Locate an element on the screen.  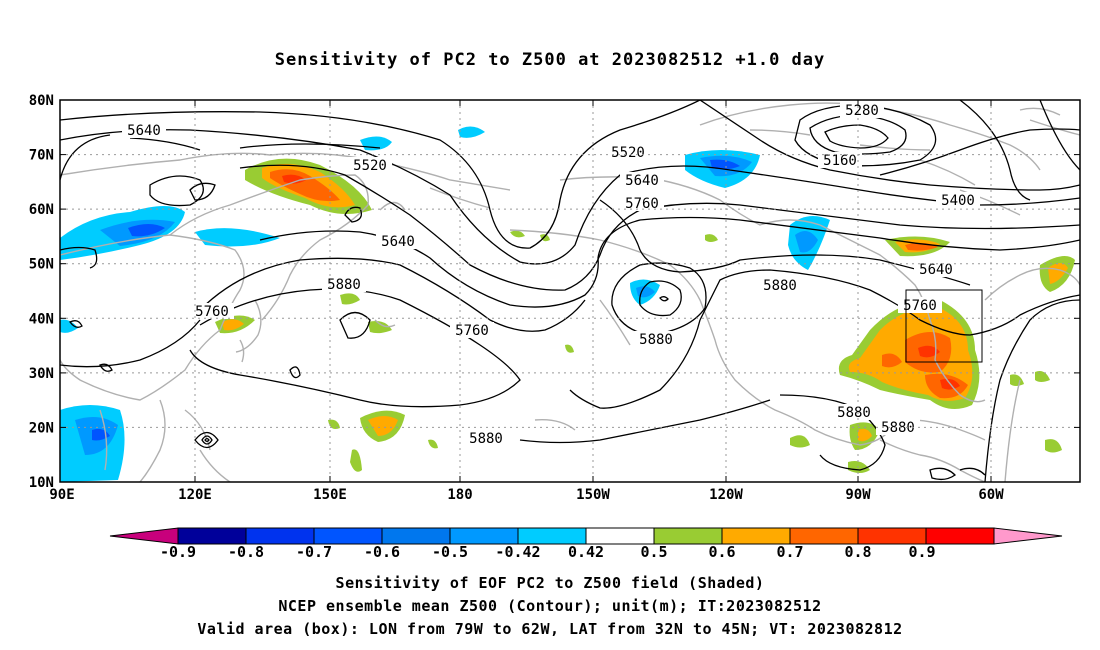
lat-label: 70N is located at coordinates (41, 156).